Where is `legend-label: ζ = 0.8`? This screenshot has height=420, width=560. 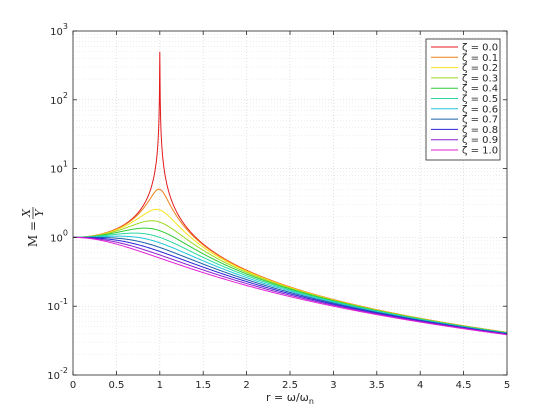
legend-label: ζ = 0.8 is located at coordinates (480, 130).